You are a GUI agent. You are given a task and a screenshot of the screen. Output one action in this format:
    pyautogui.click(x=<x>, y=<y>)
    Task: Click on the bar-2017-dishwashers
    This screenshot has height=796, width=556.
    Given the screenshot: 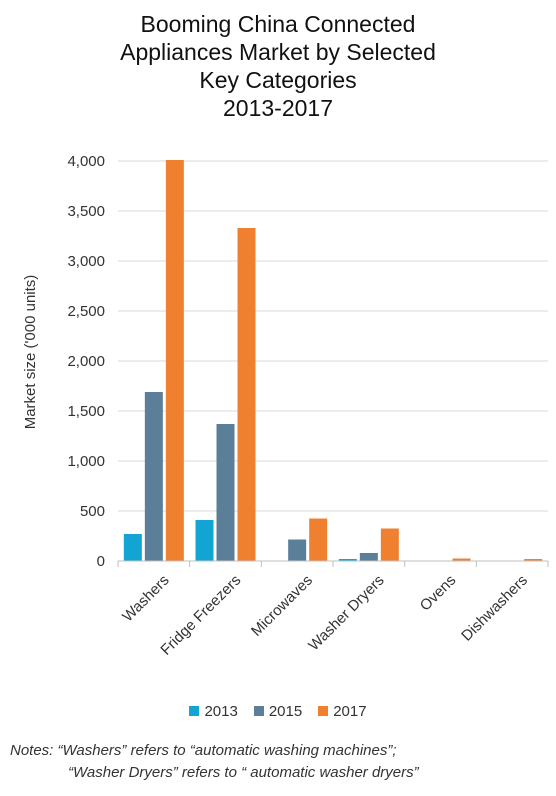 What is the action you would take?
    pyautogui.click(x=533, y=560)
    